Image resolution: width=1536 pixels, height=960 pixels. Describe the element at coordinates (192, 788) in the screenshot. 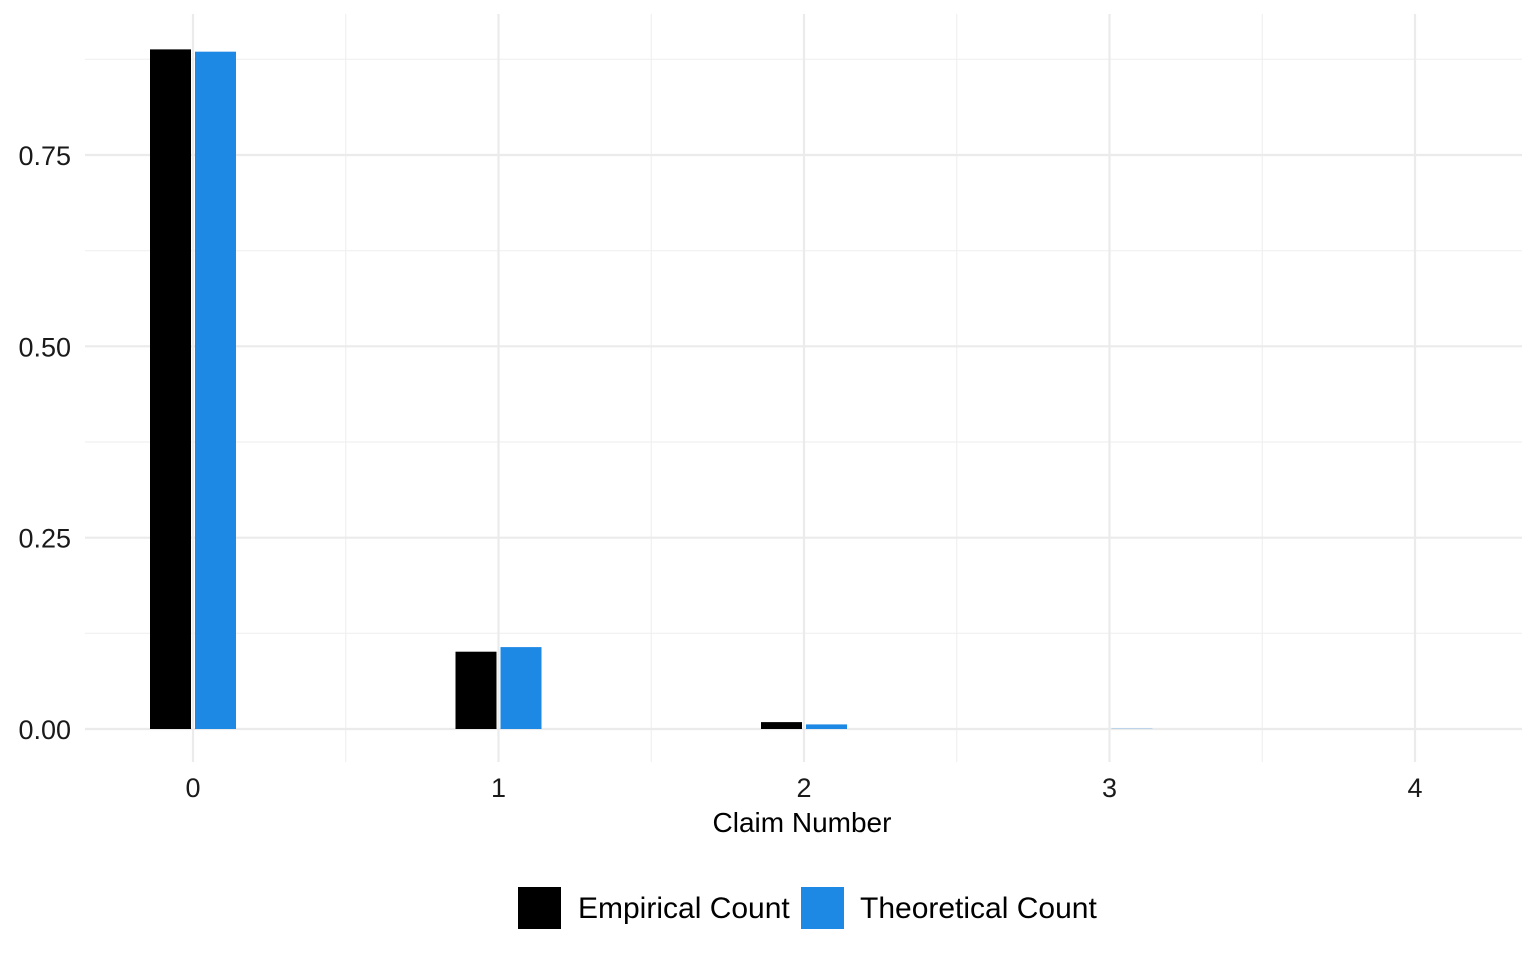

I see `x-tick-label: 0` at that location.